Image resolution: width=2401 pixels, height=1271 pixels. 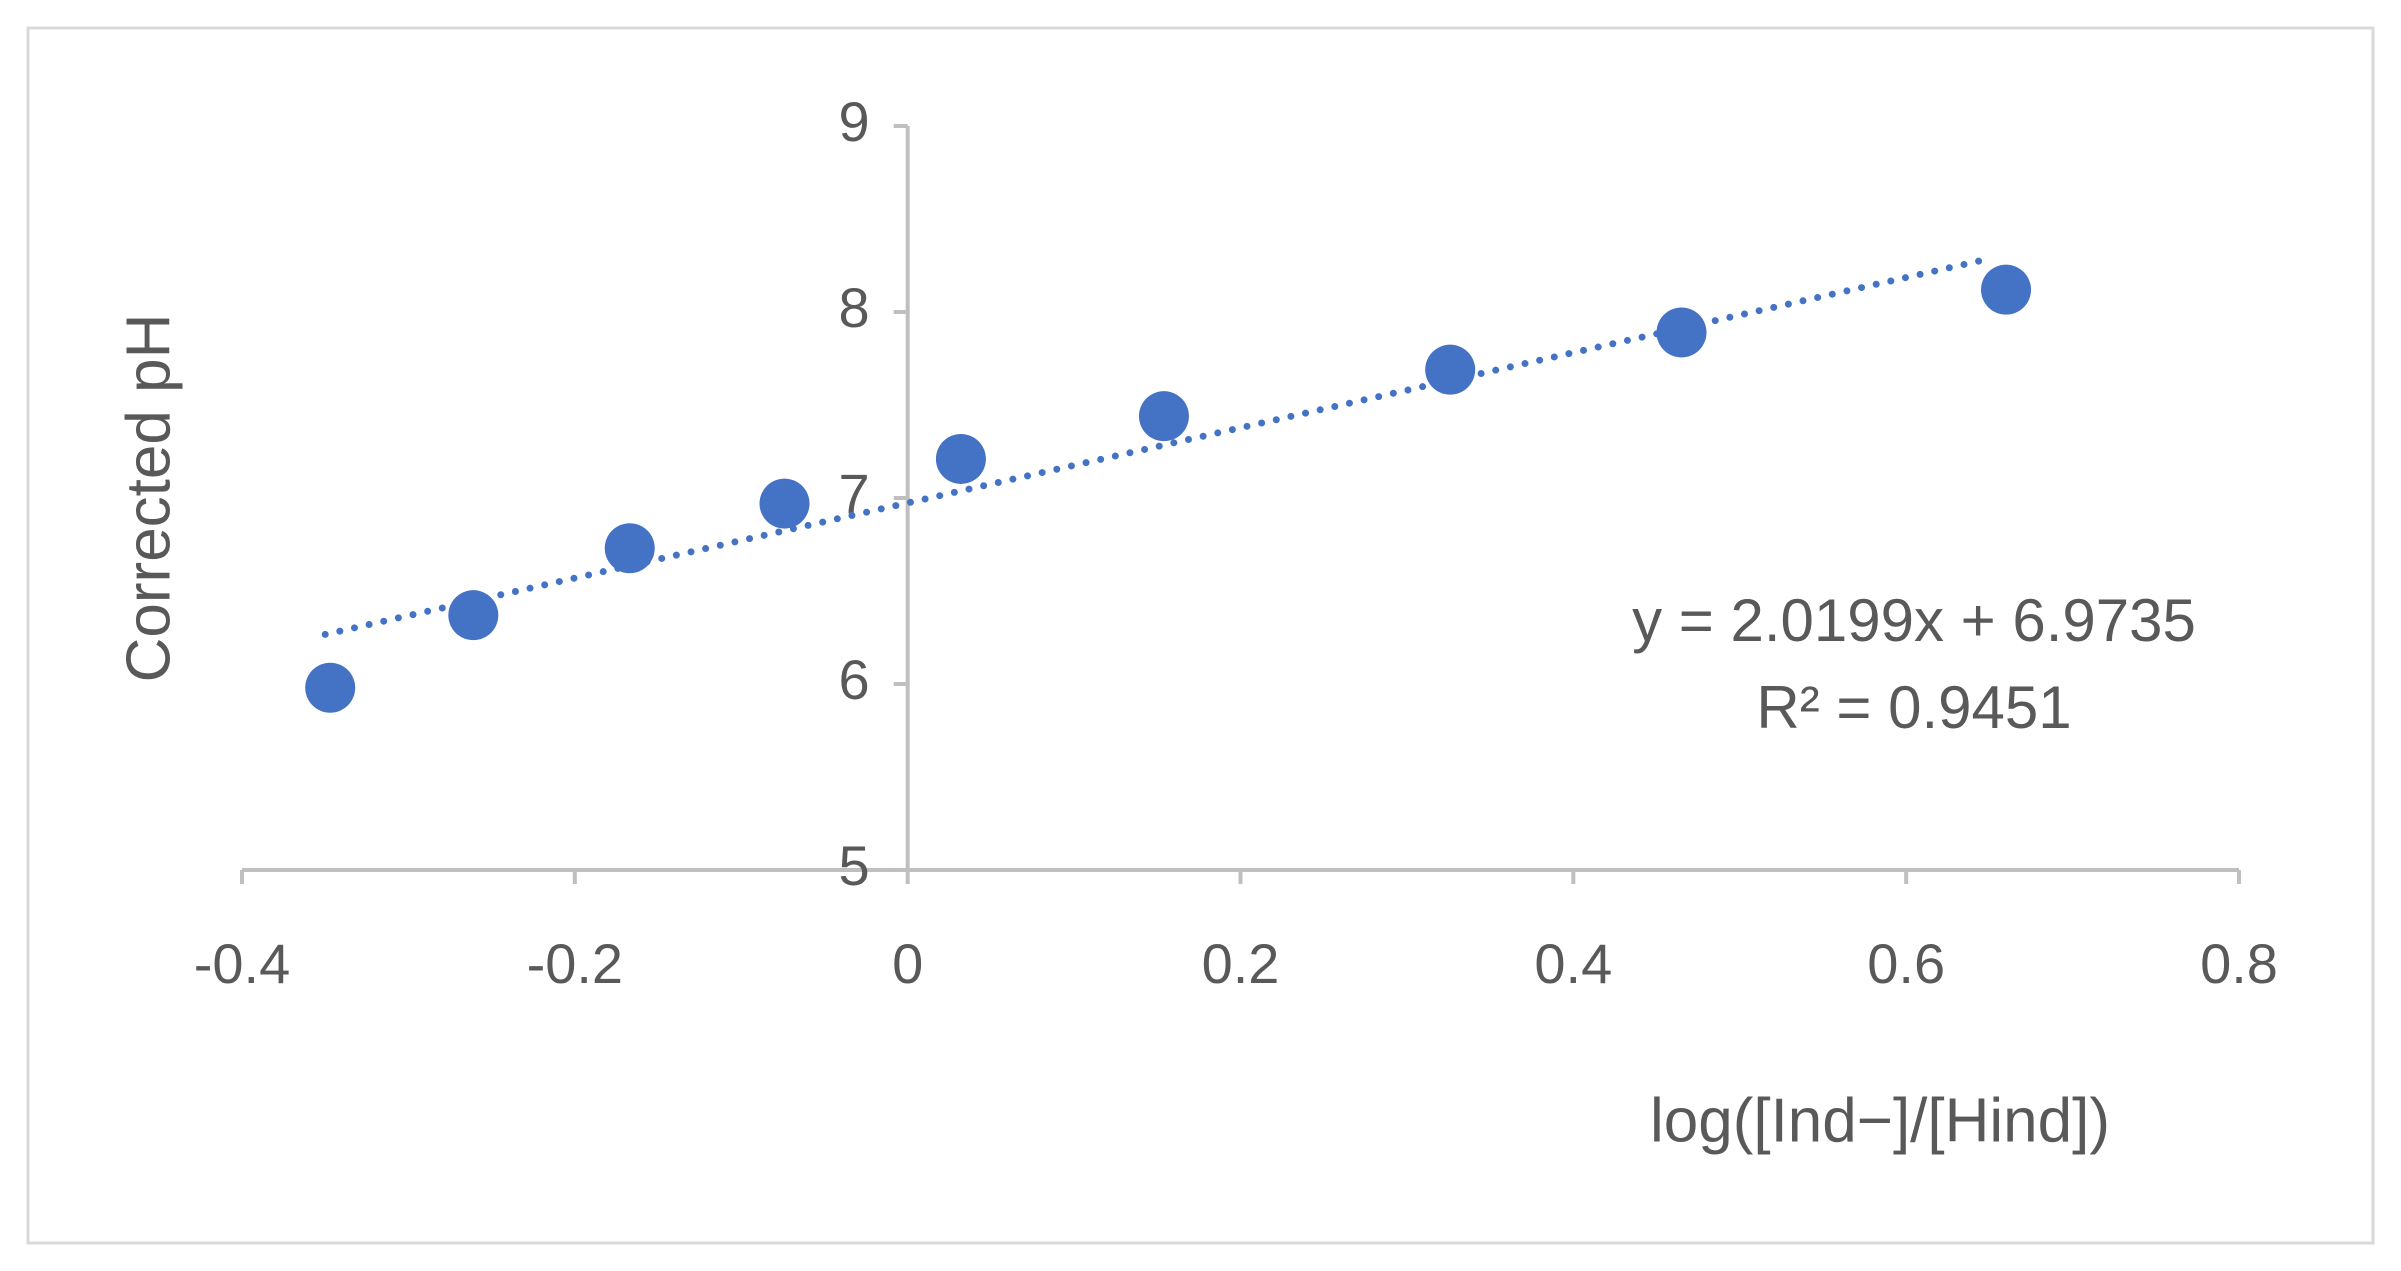 I want to click on y-axis-title: Corrected pH, so click(x=148, y=498).